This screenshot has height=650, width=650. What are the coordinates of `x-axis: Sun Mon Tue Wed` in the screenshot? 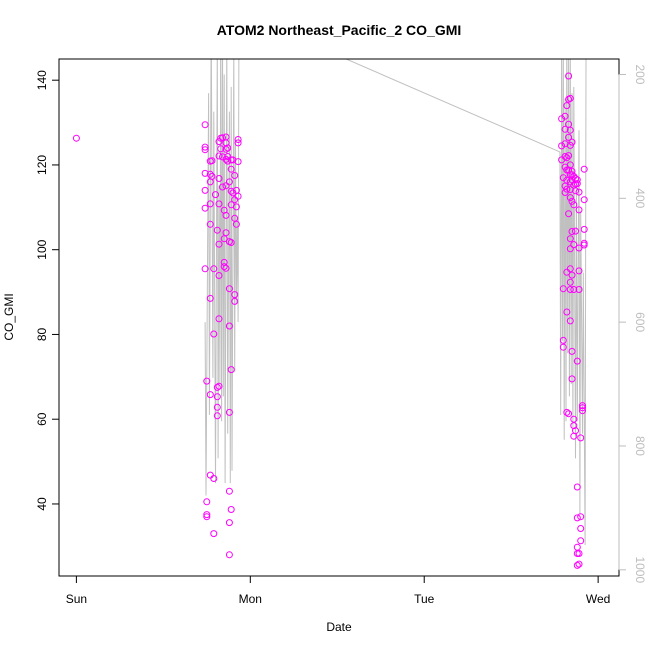 It's located at (338, 590).